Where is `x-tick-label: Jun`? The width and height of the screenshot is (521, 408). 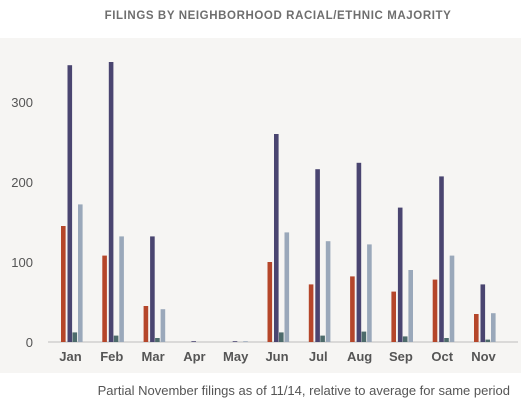
x-tick-label: Jun is located at coordinates (276, 356).